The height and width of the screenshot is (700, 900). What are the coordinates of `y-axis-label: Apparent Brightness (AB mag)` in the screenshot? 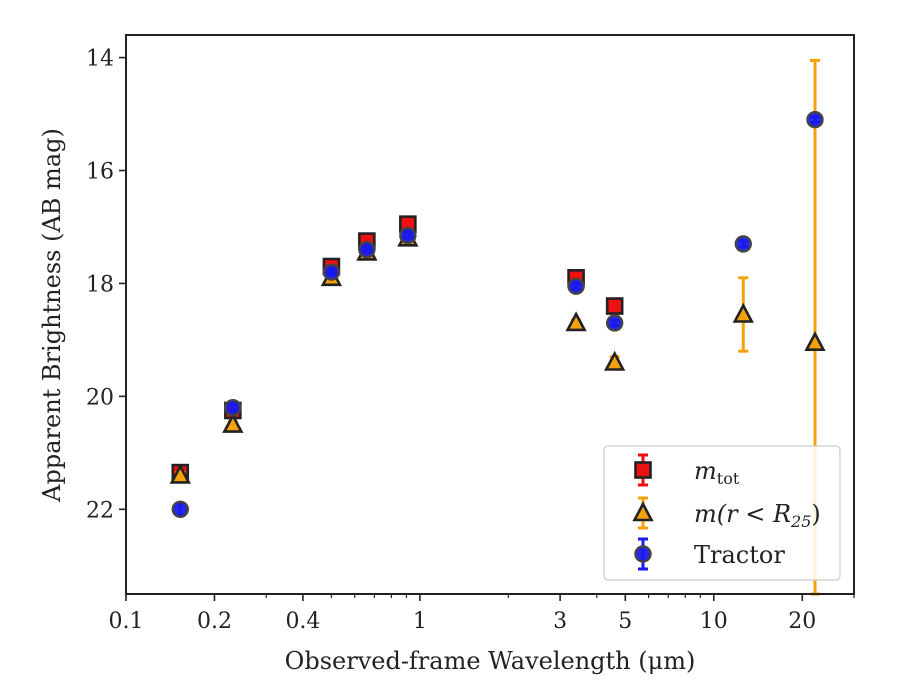 It's located at (52, 315).